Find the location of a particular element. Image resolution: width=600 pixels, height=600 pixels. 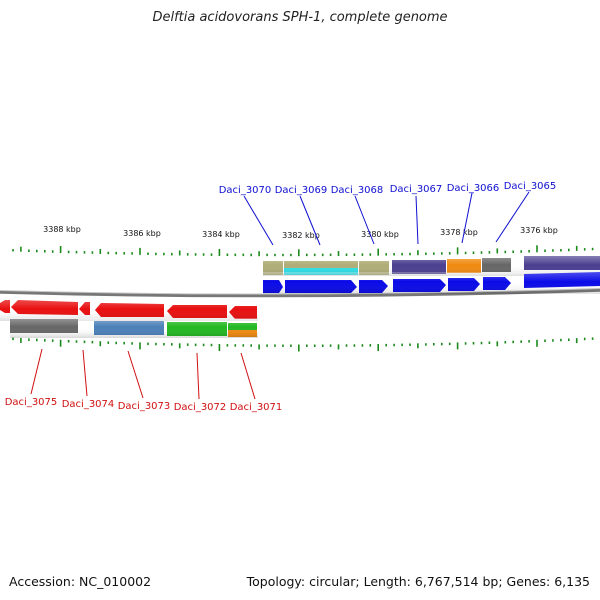

bottom-category-track is located at coordinates (134, 328).